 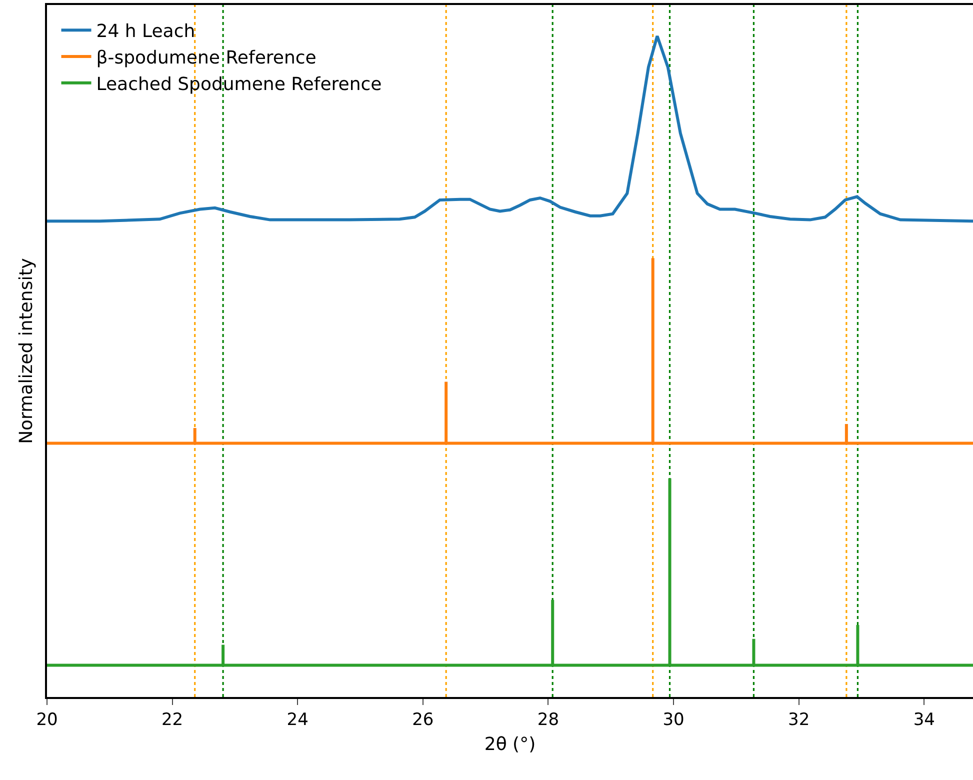 What do you see at coordinates (548, 720) in the screenshot?
I see `x-tick-label: 28` at bounding box center [548, 720].